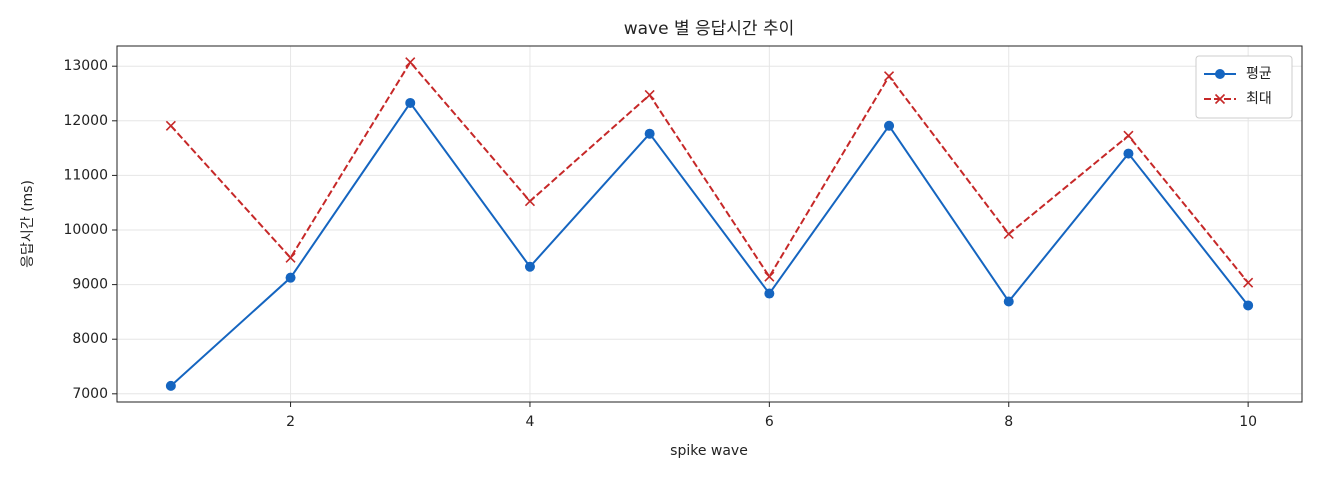 This screenshot has height=484, width=1320. Describe the element at coordinates (1244, 87) in the screenshot. I see `legend-box` at that location.